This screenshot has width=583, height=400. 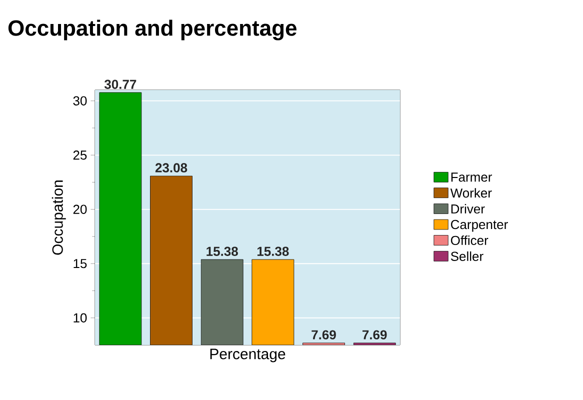 I want to click on x-axis-title: Percentage, so click(x=248, y=355).